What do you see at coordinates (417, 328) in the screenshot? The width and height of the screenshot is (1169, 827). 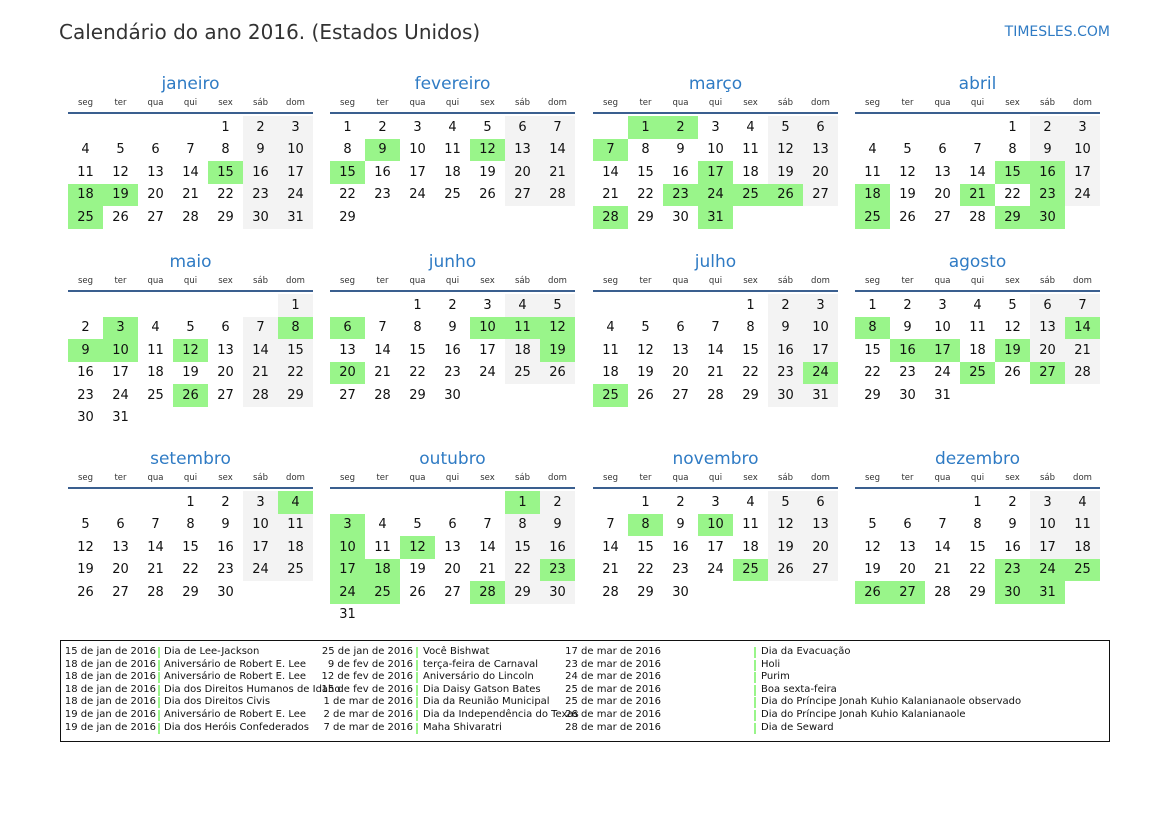 I see `day-cell: 8` at bounding box center [417, 328].